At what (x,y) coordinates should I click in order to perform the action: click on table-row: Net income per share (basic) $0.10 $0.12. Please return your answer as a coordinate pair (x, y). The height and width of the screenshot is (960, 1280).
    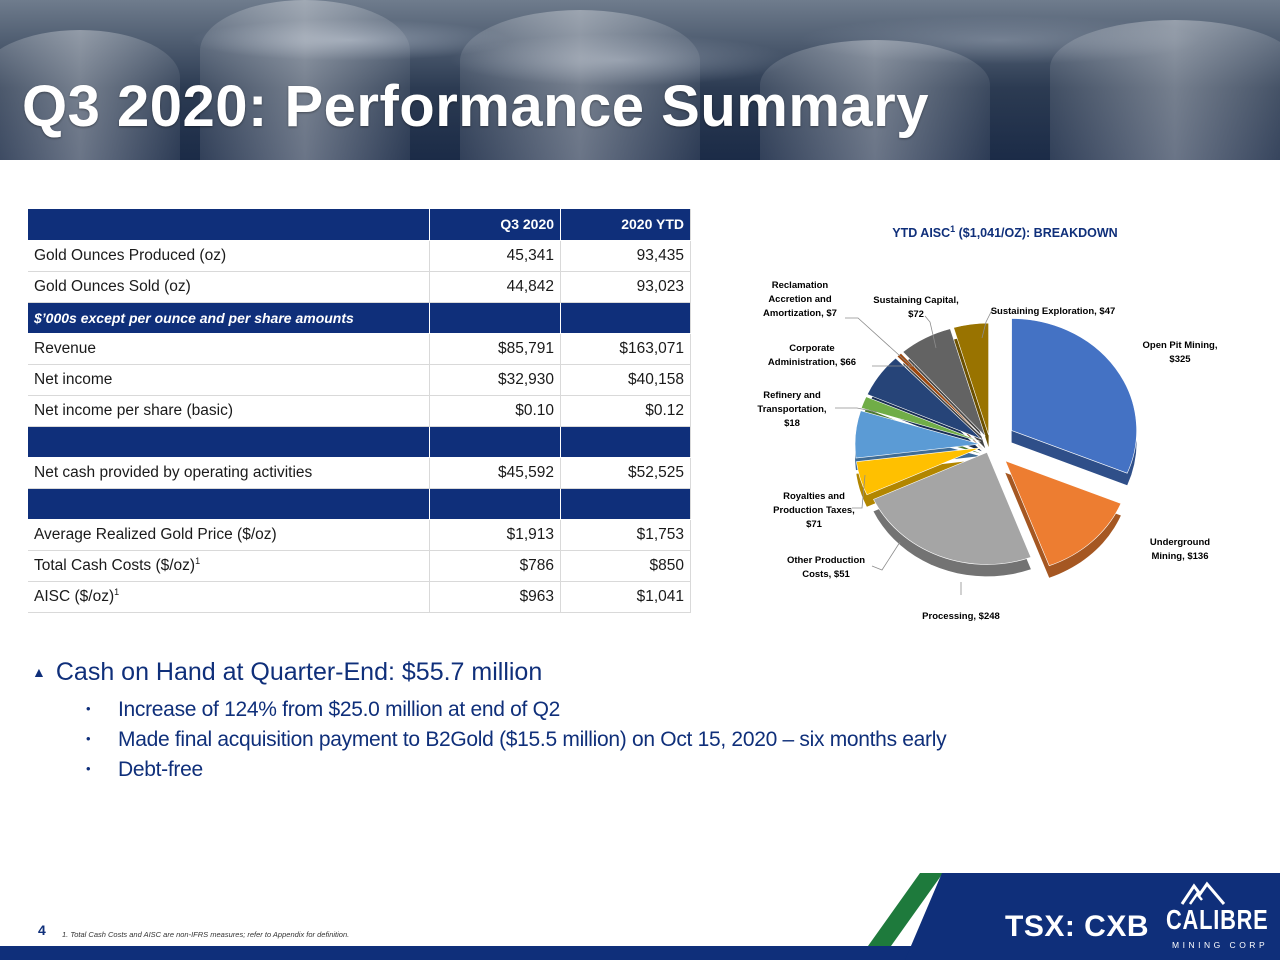
    Looking at the image, I should click on (359, 411).